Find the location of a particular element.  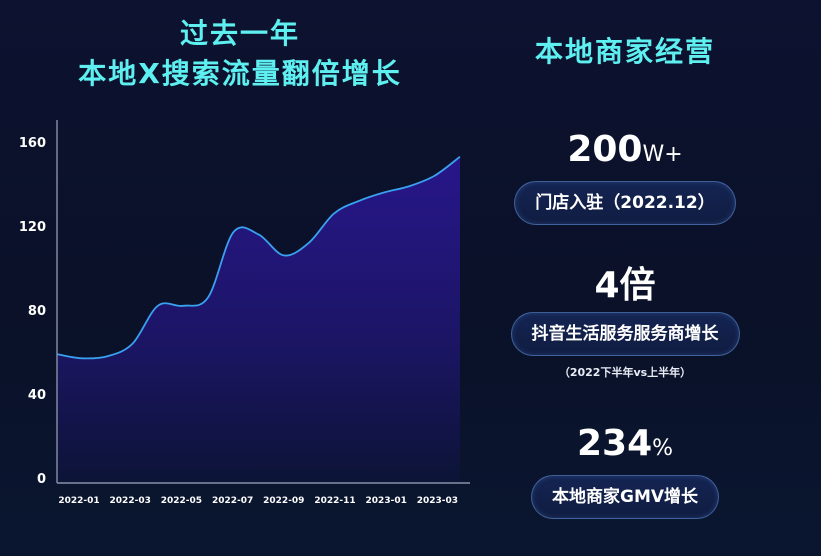

y-axis-labels: 0 40 80 120 160 is located at coordinates (32, 311).